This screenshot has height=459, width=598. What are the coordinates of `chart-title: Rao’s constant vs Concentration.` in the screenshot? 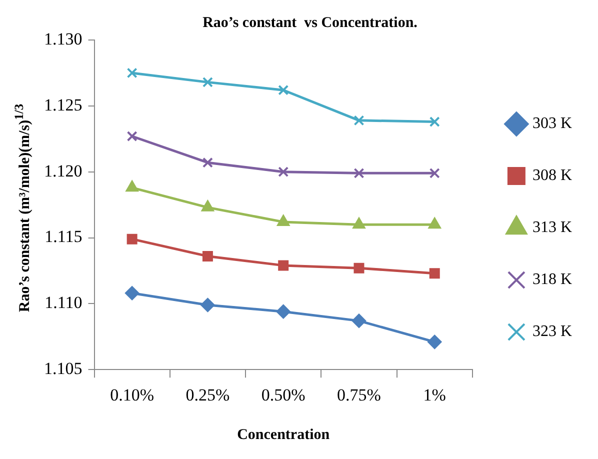 It's located at (310, 22).